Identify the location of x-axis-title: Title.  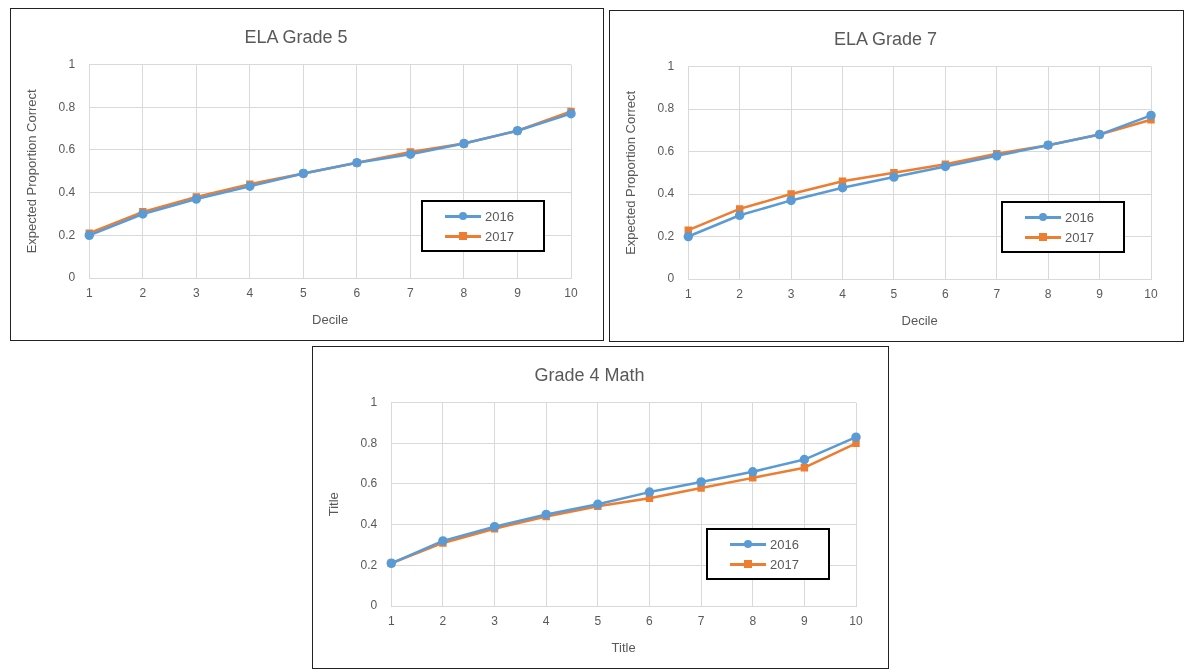
(623, 647).